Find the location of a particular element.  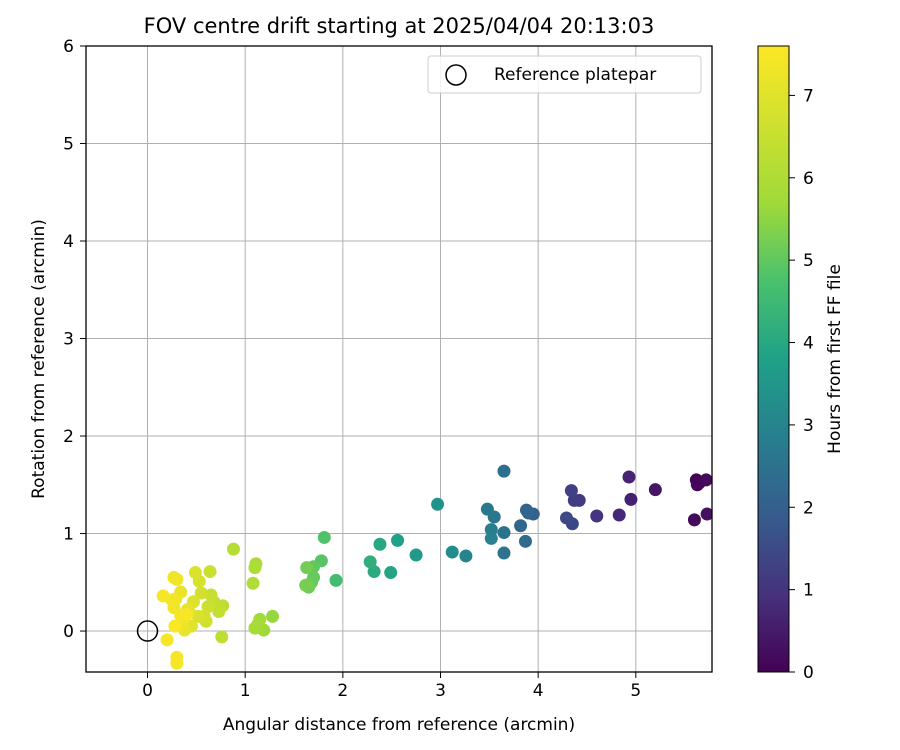

colorbar-tick-label: 1 is located at coordinates (808, 591).